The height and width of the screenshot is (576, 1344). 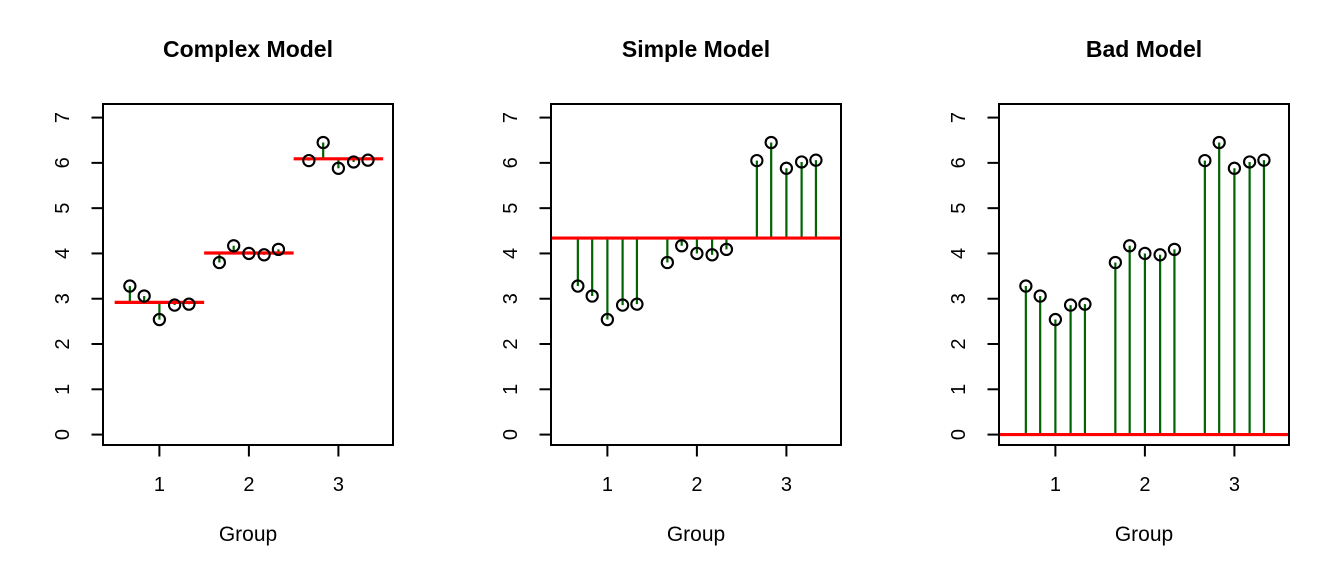 What do you see at coordinates (248, 49) in the screenshot?
I see `panel-title: Complex Model` at bounding box center [248, 49].